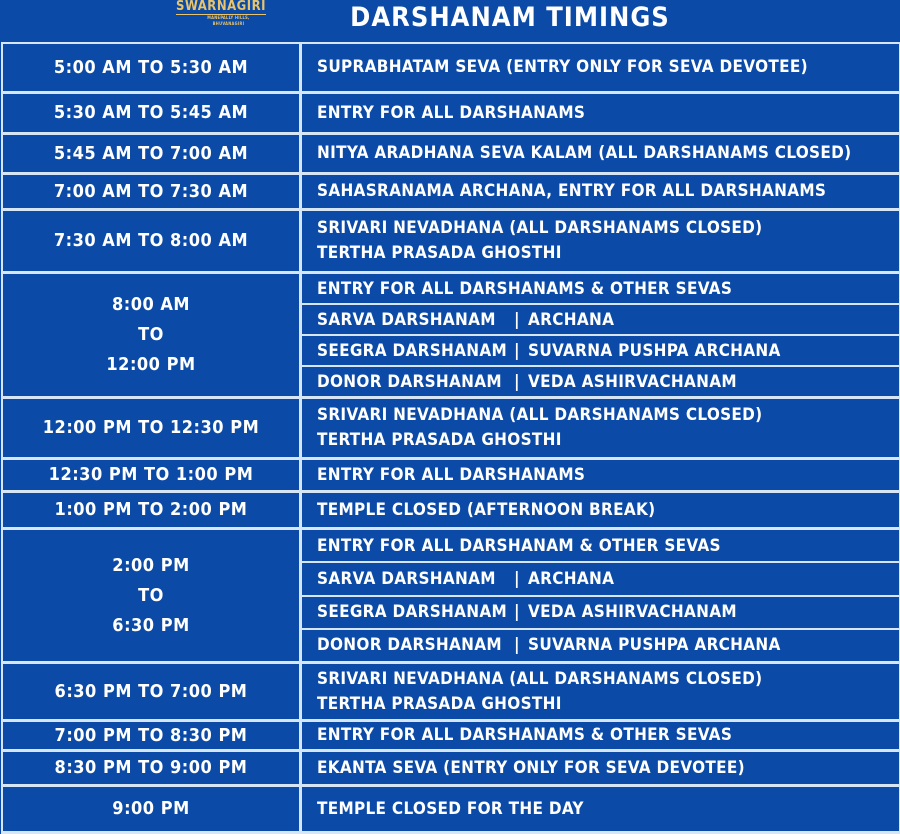  I want to click on time-cell: 1:00 PM TO 2:00 PM, so click(152, 510).